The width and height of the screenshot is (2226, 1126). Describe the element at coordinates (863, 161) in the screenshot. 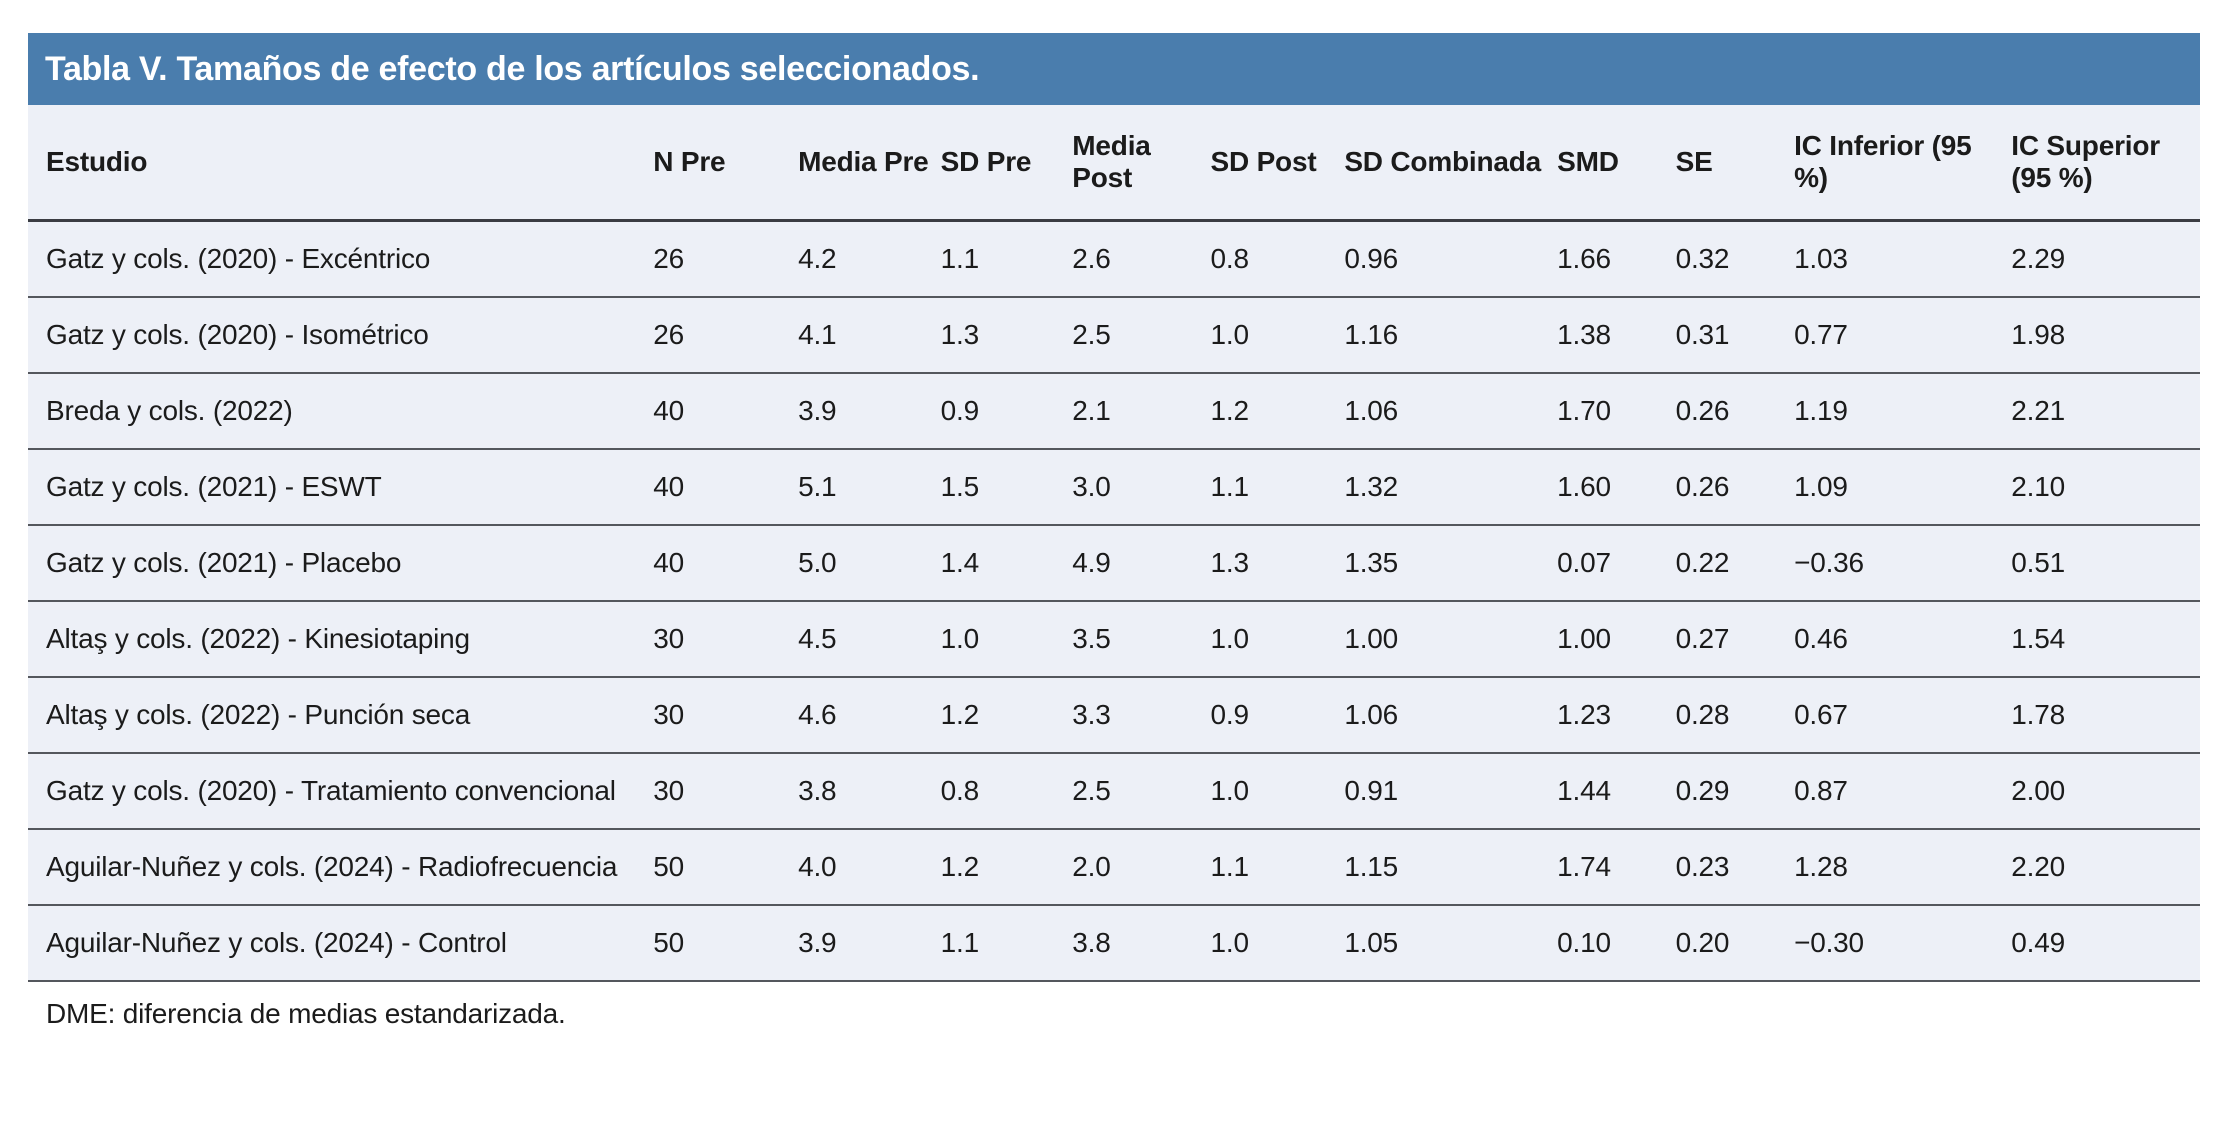

I see `column-header-media-pre: Media Pre` at that location.